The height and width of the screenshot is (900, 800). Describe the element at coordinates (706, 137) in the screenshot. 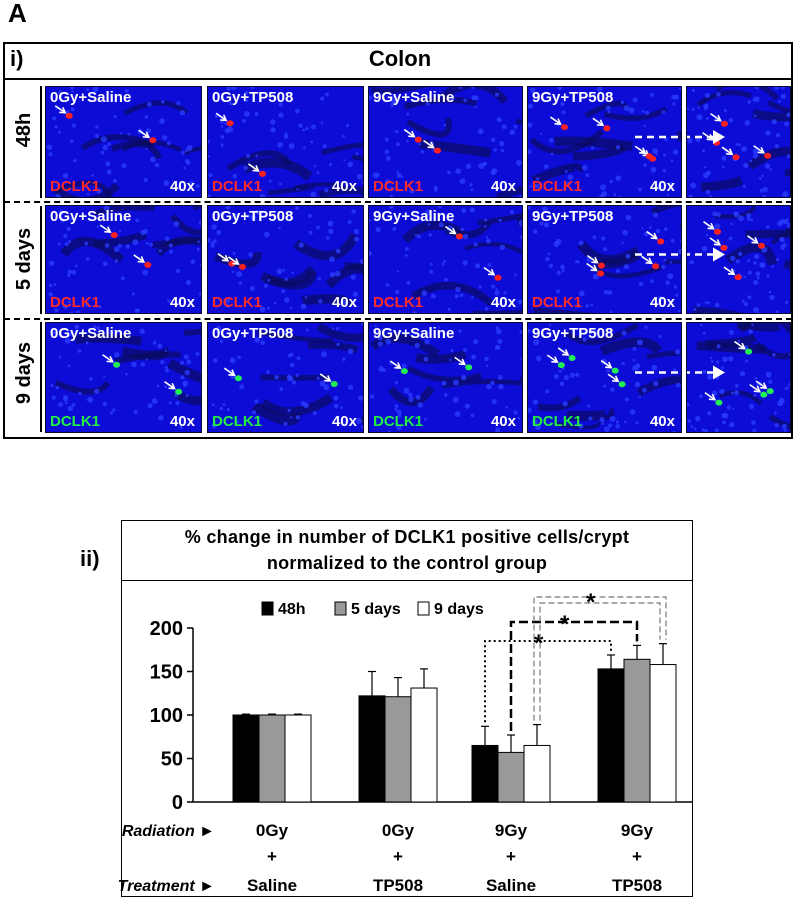

I see `zoom-arrow-head` at that location.